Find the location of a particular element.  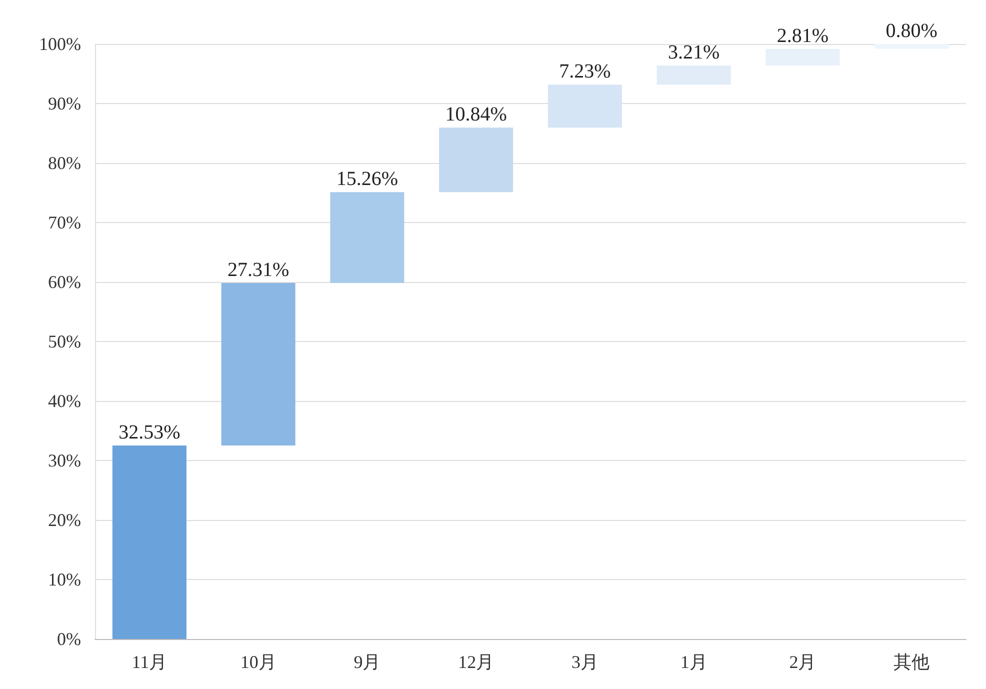

x-tick-label: 11月 is located at coordinates (150, 662).